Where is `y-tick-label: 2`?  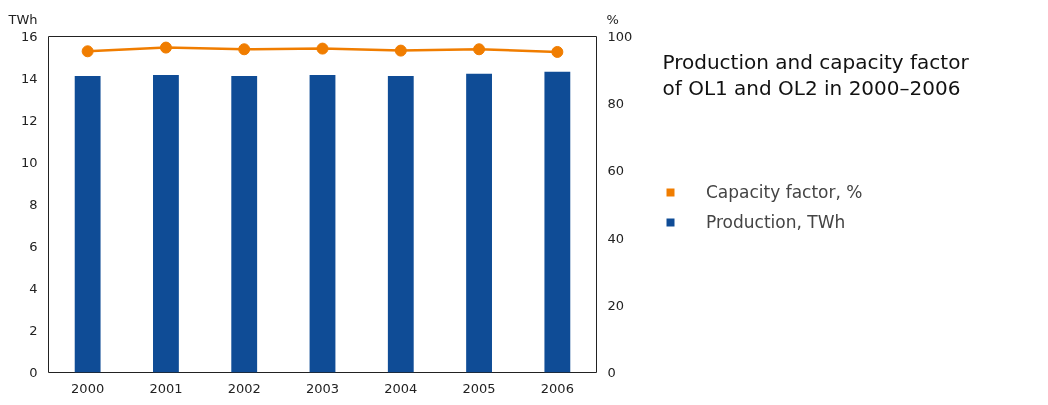
y-tick-label: 2 is located at coordinates (33, 330).